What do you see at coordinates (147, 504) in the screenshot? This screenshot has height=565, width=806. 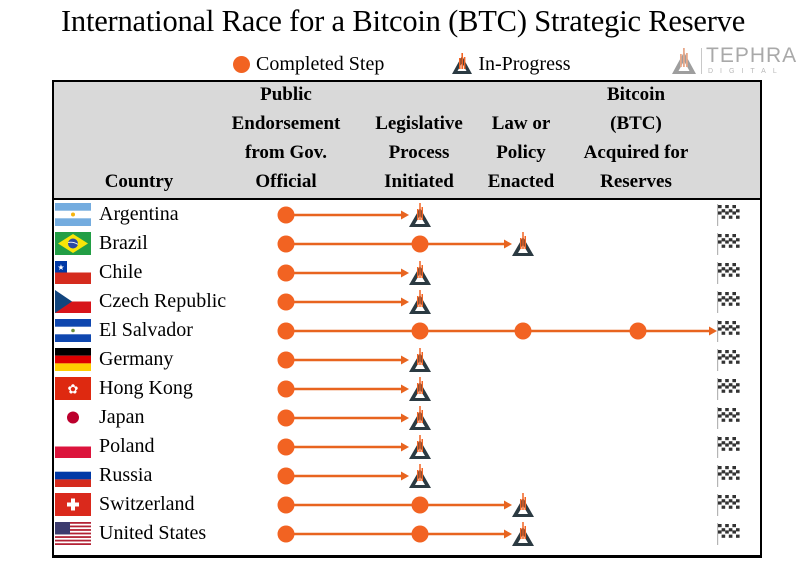 I see `country-name: Switzerland` at bounding box center [147, 504].